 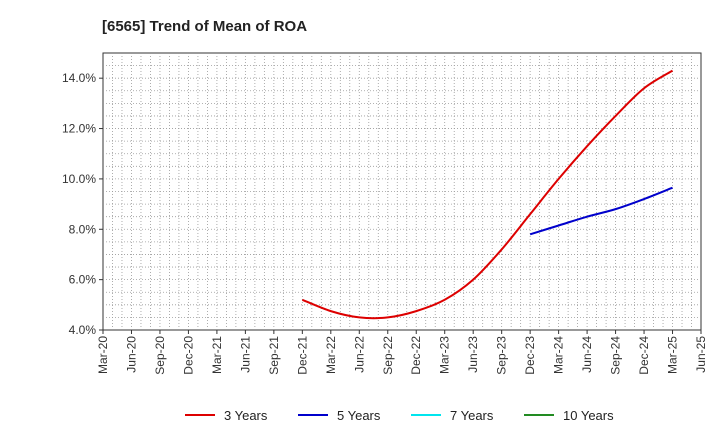 I want to click on x-tick-label: Jun-20, so click(x=131, y=354).